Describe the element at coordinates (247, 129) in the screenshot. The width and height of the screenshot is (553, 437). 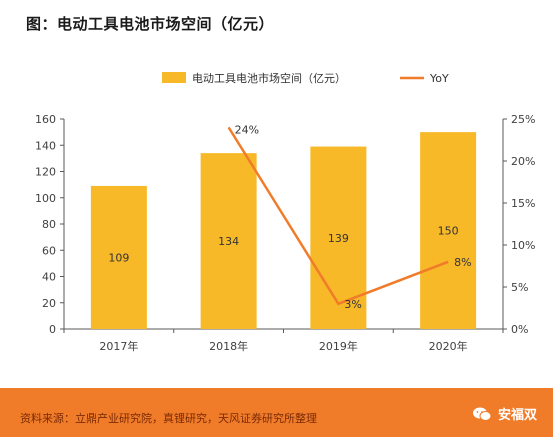
I see `yoy-data-label: 24%` at that location.